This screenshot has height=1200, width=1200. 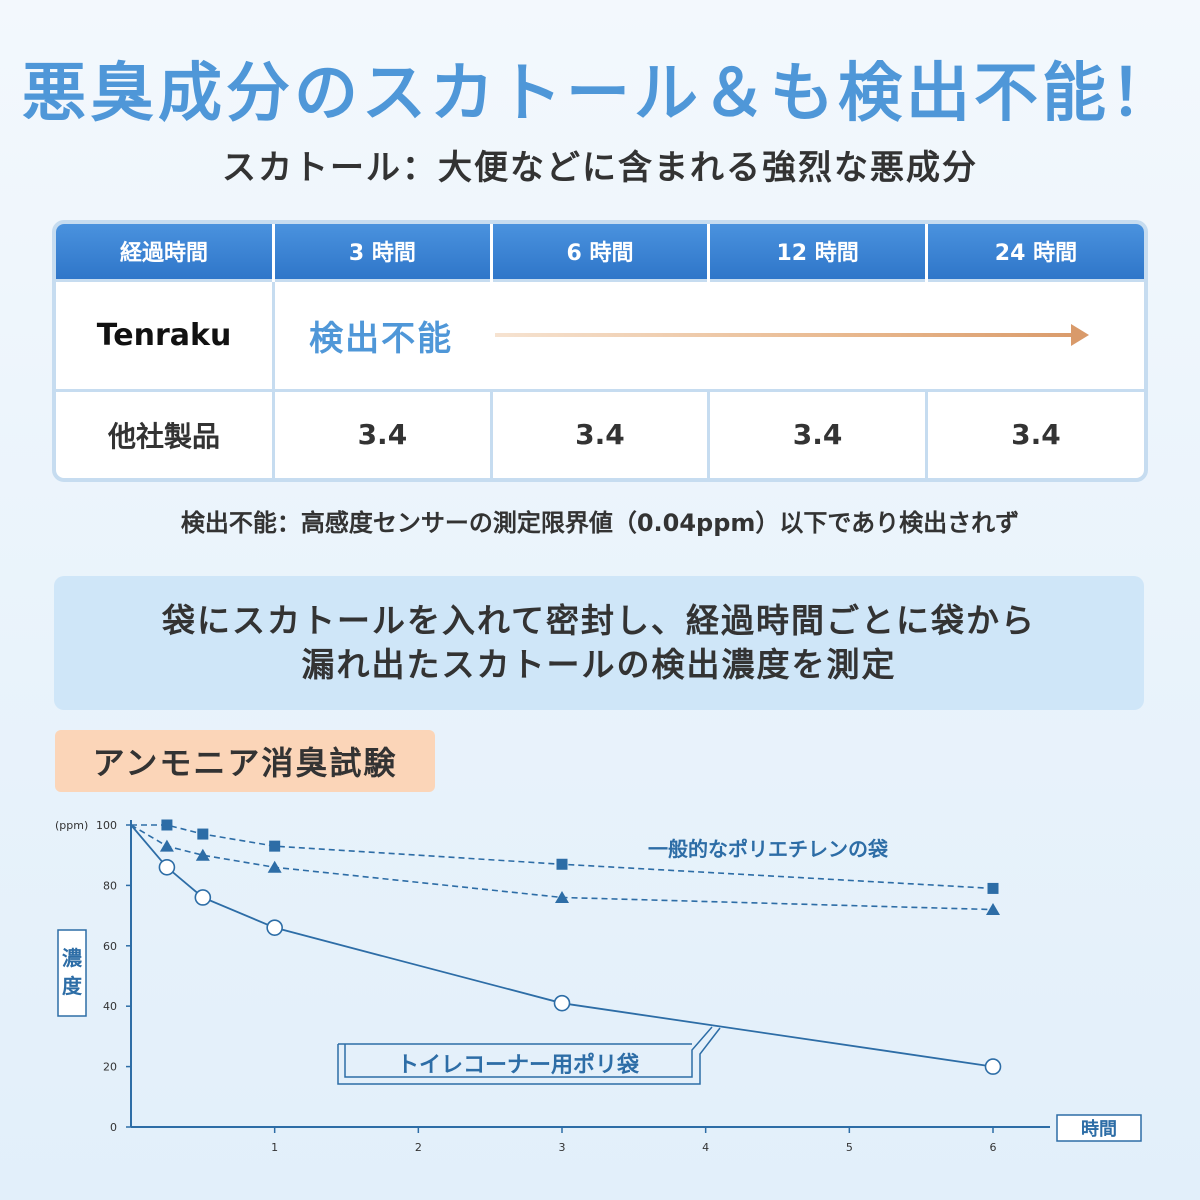 I want to click on y-tick-label: 60, so click(x=110, y=946).